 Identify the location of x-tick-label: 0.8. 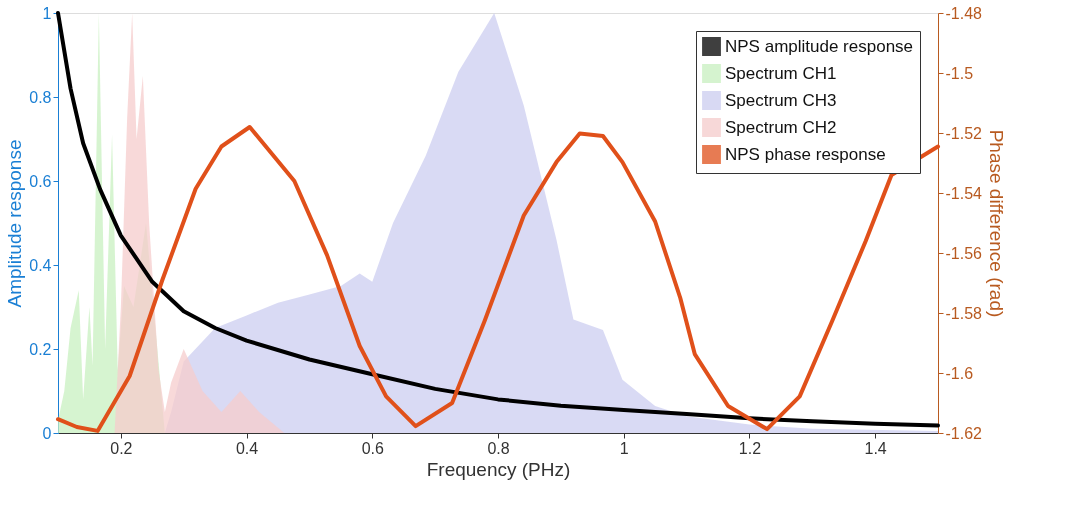
(498, 448).